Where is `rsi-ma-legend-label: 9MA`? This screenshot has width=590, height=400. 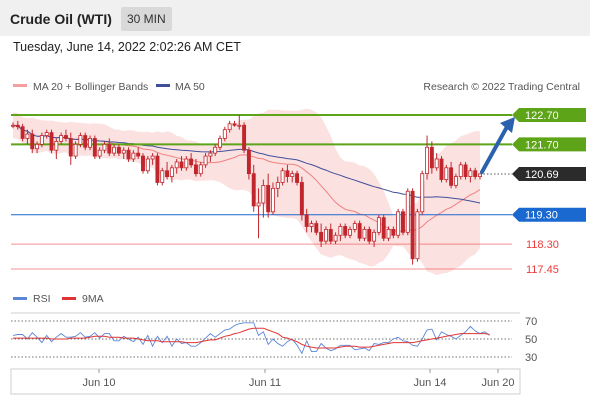 rsi-ma-legend-label: 9MA is located at coordinates (93, 299).